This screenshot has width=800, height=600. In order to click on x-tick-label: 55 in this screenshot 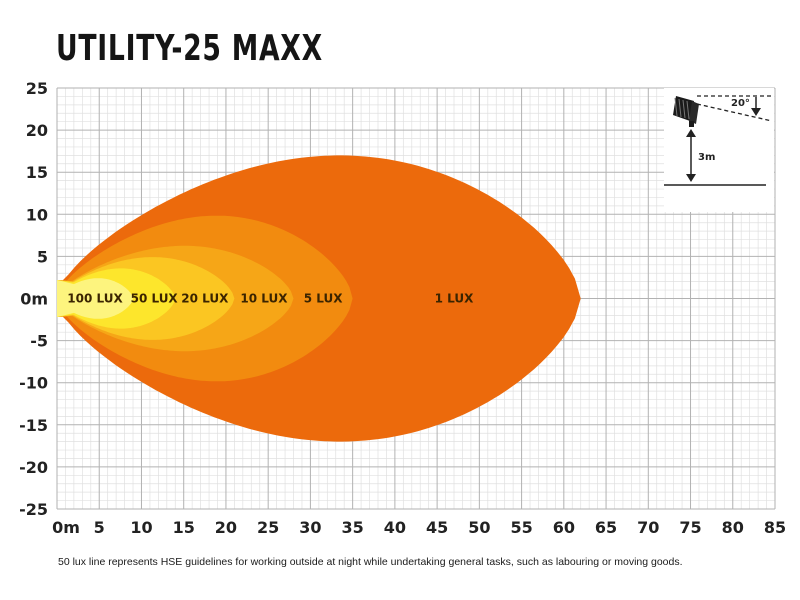, I will do `click(521, 527)`.